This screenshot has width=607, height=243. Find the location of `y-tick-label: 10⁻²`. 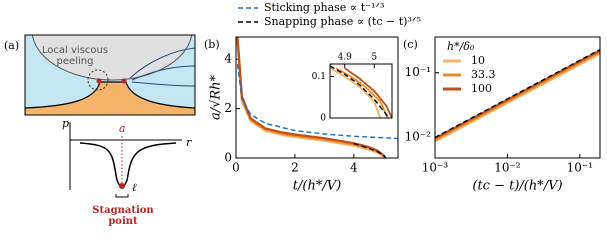

y-tick-label: 10⁻² is located at coordinates (418, 136).